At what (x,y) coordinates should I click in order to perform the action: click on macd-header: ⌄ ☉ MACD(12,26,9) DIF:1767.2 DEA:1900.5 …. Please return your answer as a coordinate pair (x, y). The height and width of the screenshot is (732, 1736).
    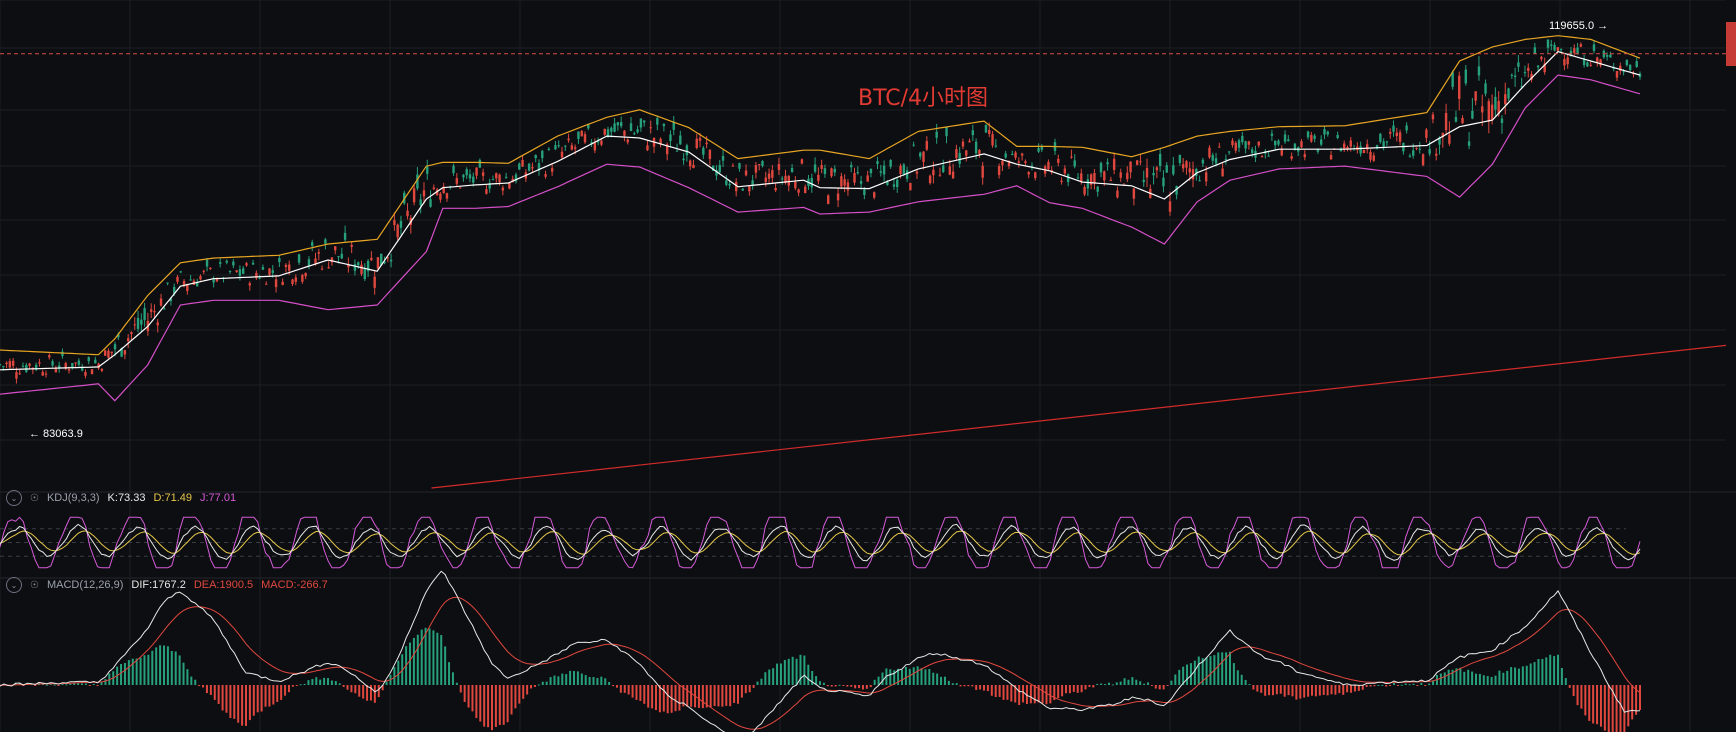
    Looking at the image, I should click on (167, 585).